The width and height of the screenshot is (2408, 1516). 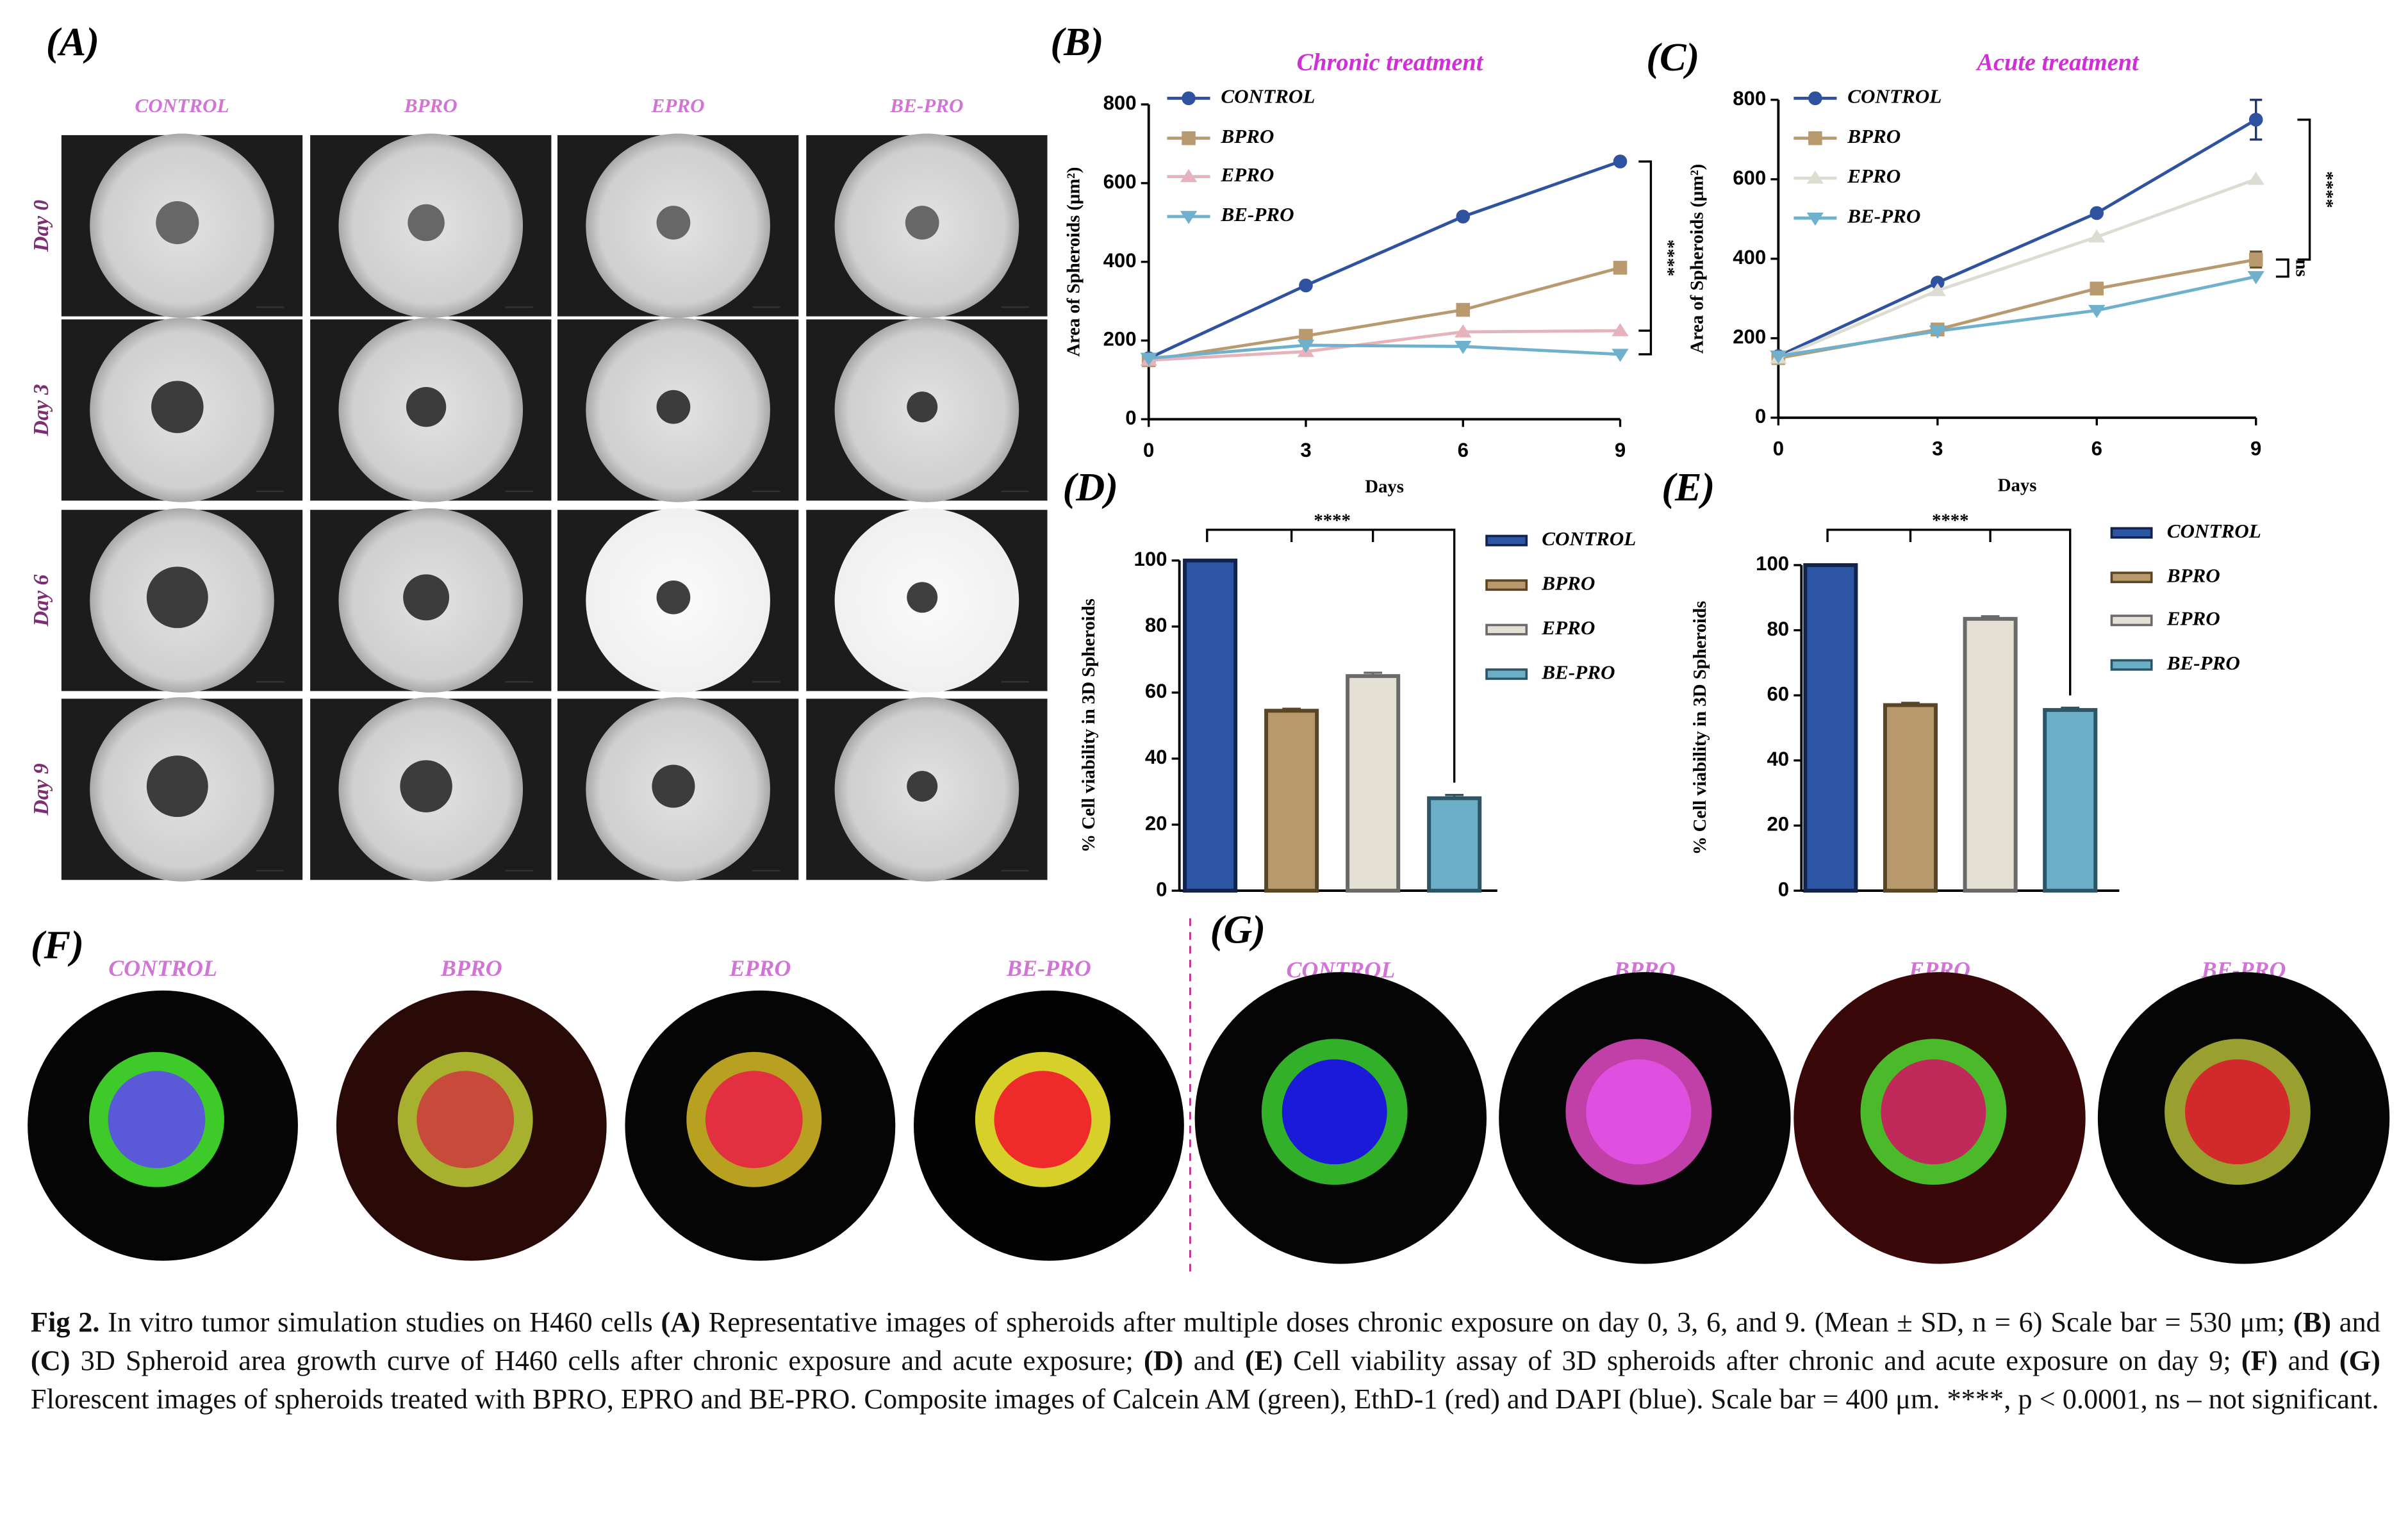 What do you see at coordinates (681, 1324) in the screenshot?
I see `caption-text: (A)` at bounding box center [681, 1324].